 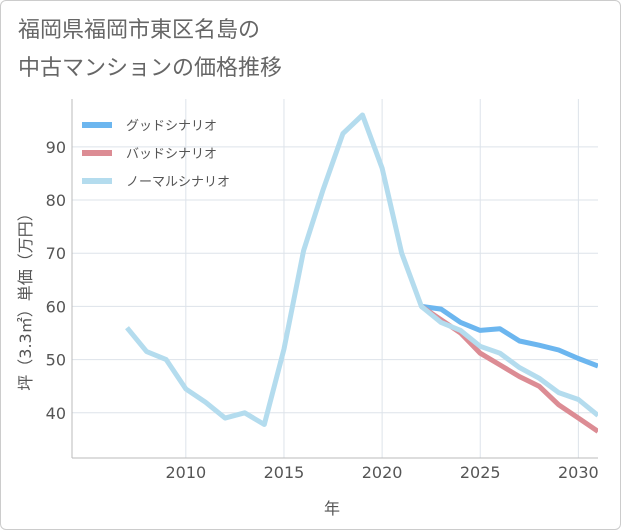 I want to click on y-tick-label-40: 40, so click(x=56, y=413).